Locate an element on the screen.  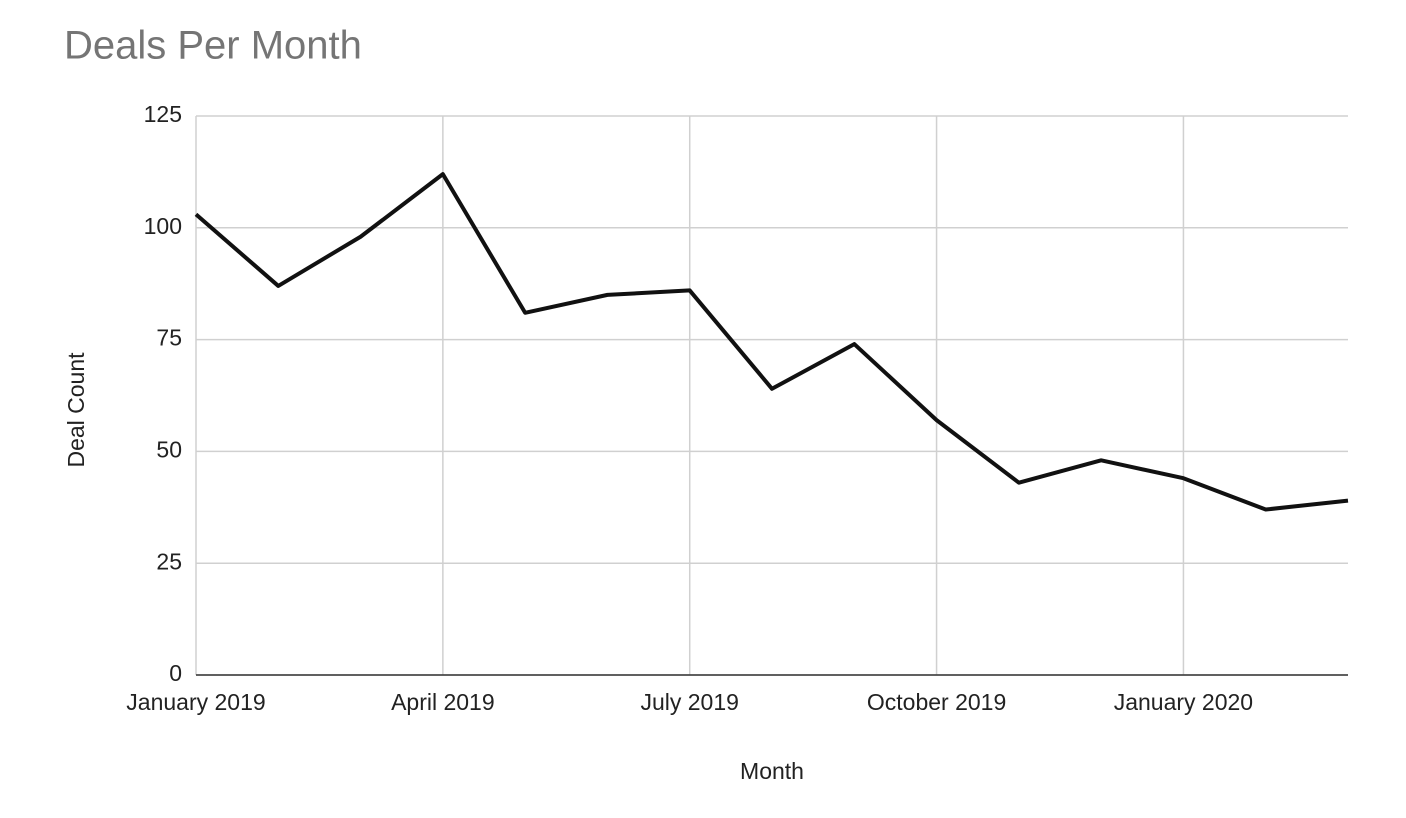
x-axis-label: Month is located at coordinates (772, 771).